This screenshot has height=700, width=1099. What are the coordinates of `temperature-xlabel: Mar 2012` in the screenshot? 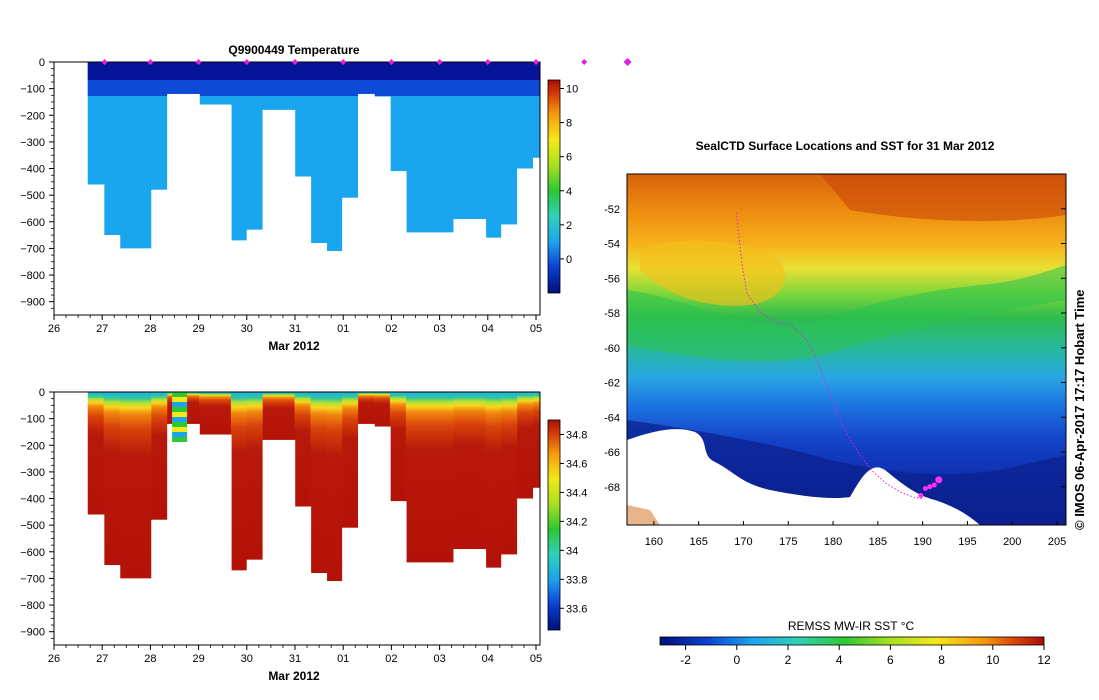 It's located at (294, 346).